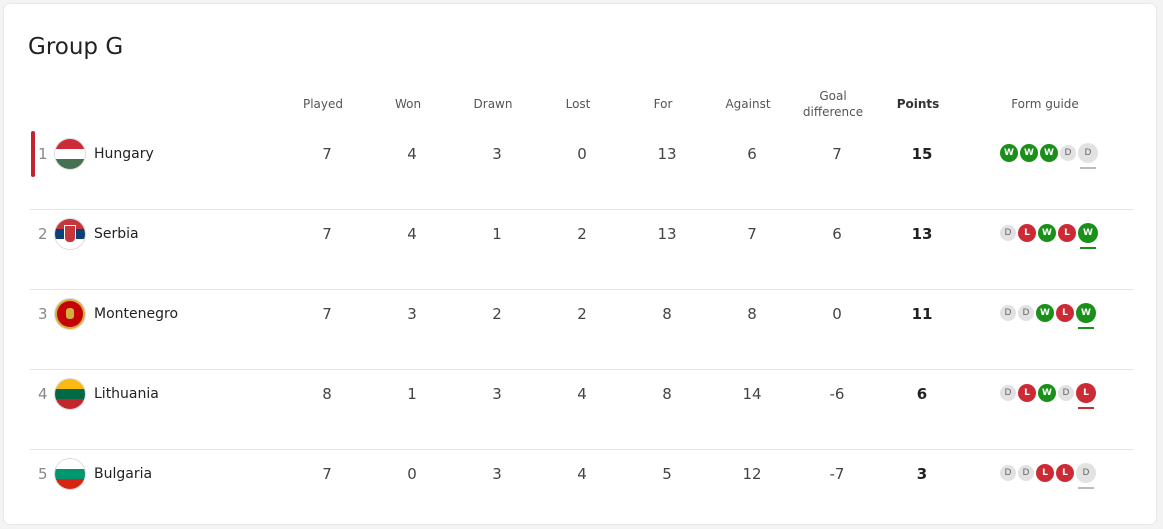 The image size is (1163, 529). I want to click on table-row: 2 Serbia 7 4 1 2 13 7 6 13 D L W L W, so click(582, 249).